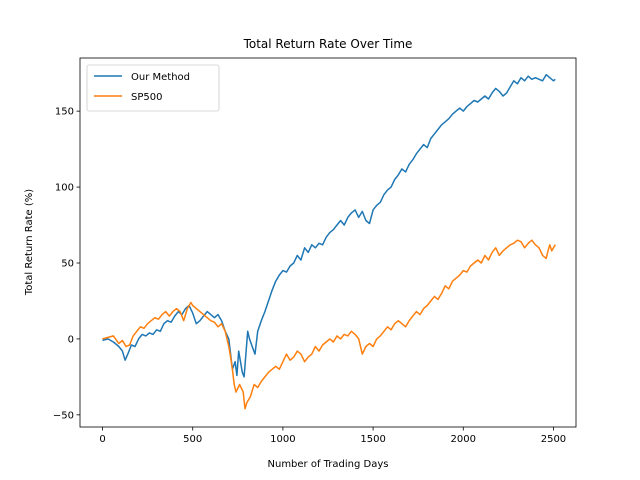 This screenshot has width=640, height=480. I want to click on x-tick-label: 0, so click(102, 439).